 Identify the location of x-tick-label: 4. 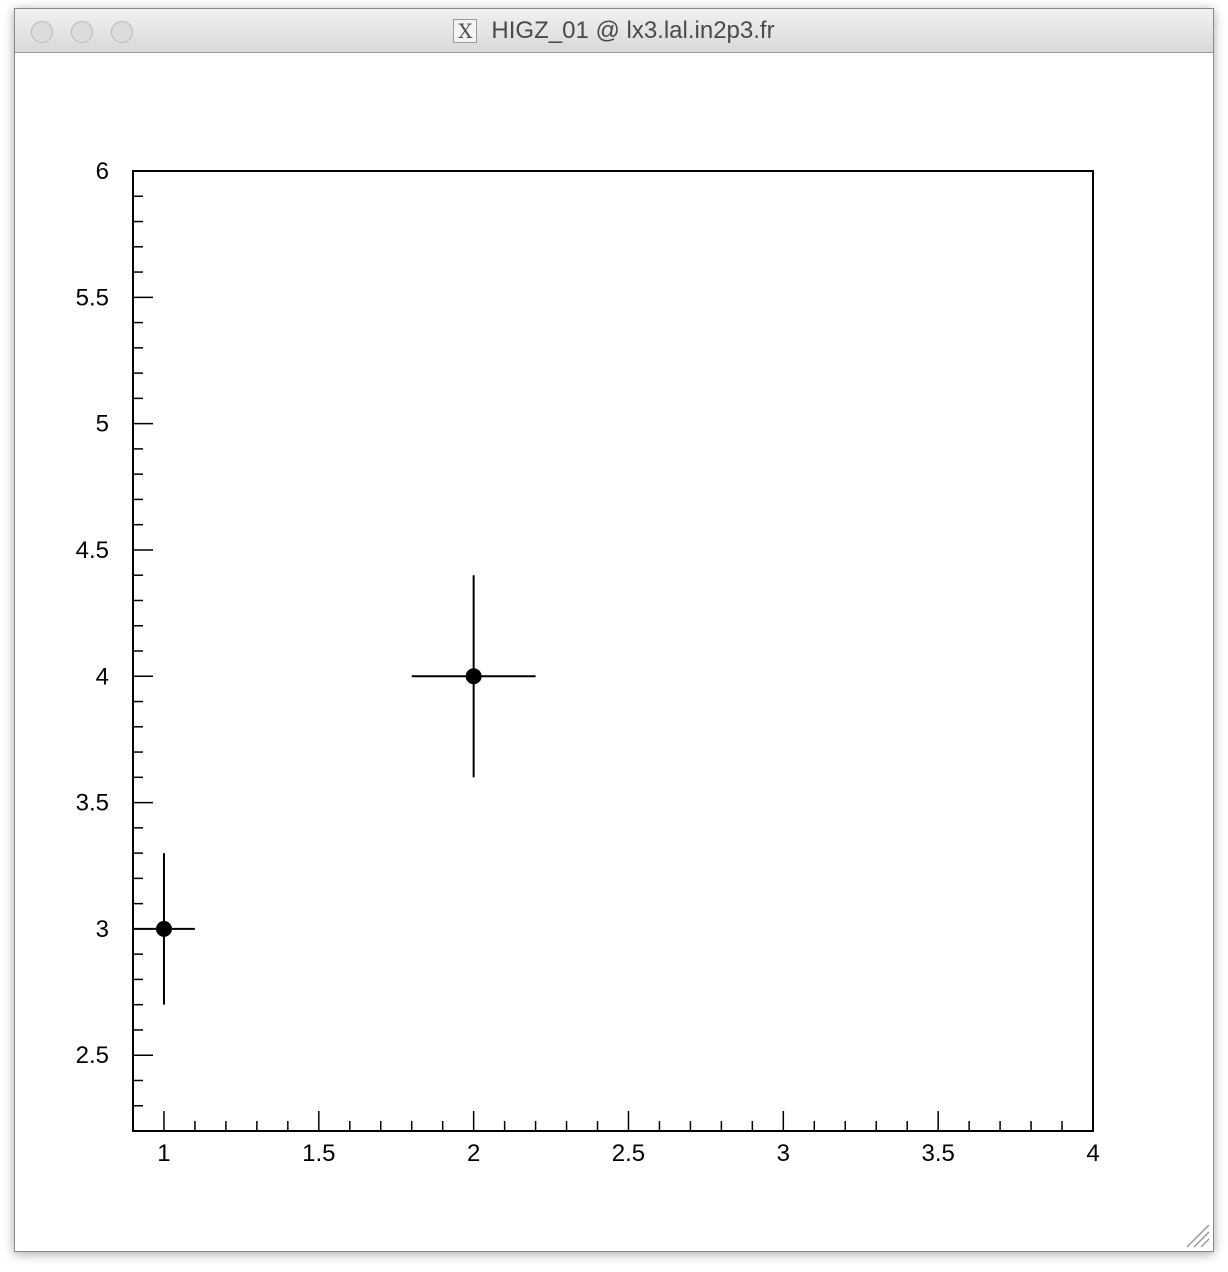
(1092, 1153).